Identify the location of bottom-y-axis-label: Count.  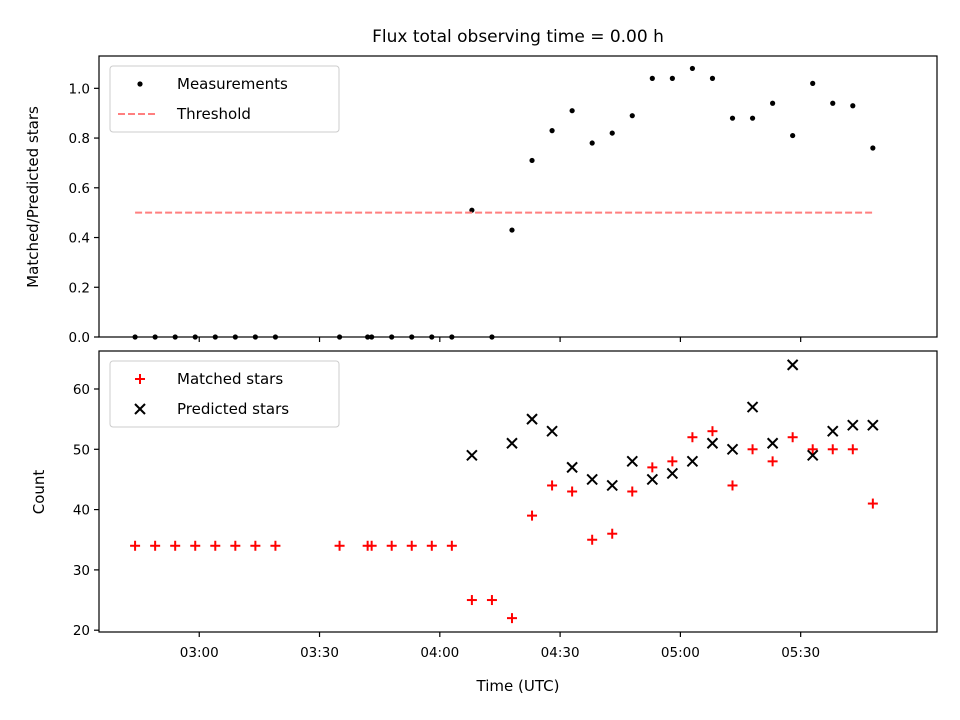
(39, 492).